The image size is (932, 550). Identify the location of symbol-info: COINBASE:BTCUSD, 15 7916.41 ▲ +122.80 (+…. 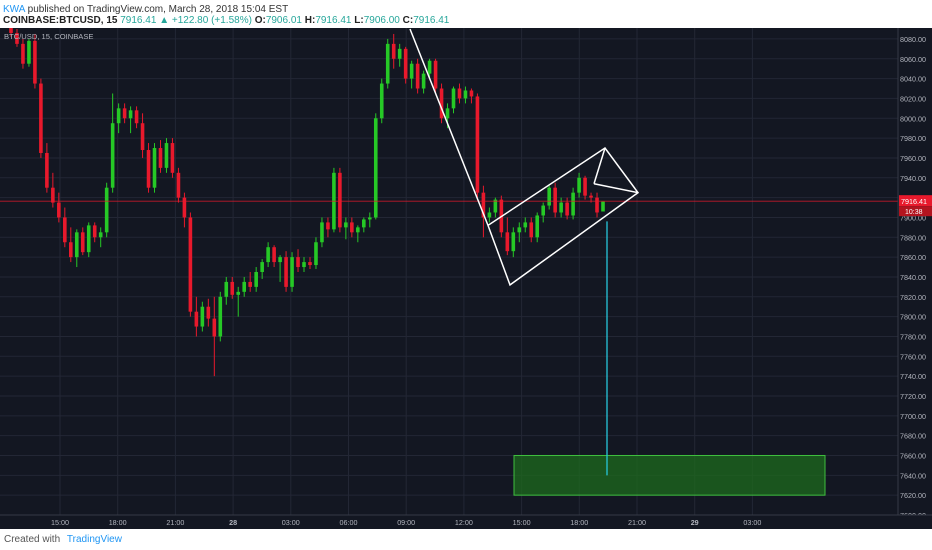
(226, 20).